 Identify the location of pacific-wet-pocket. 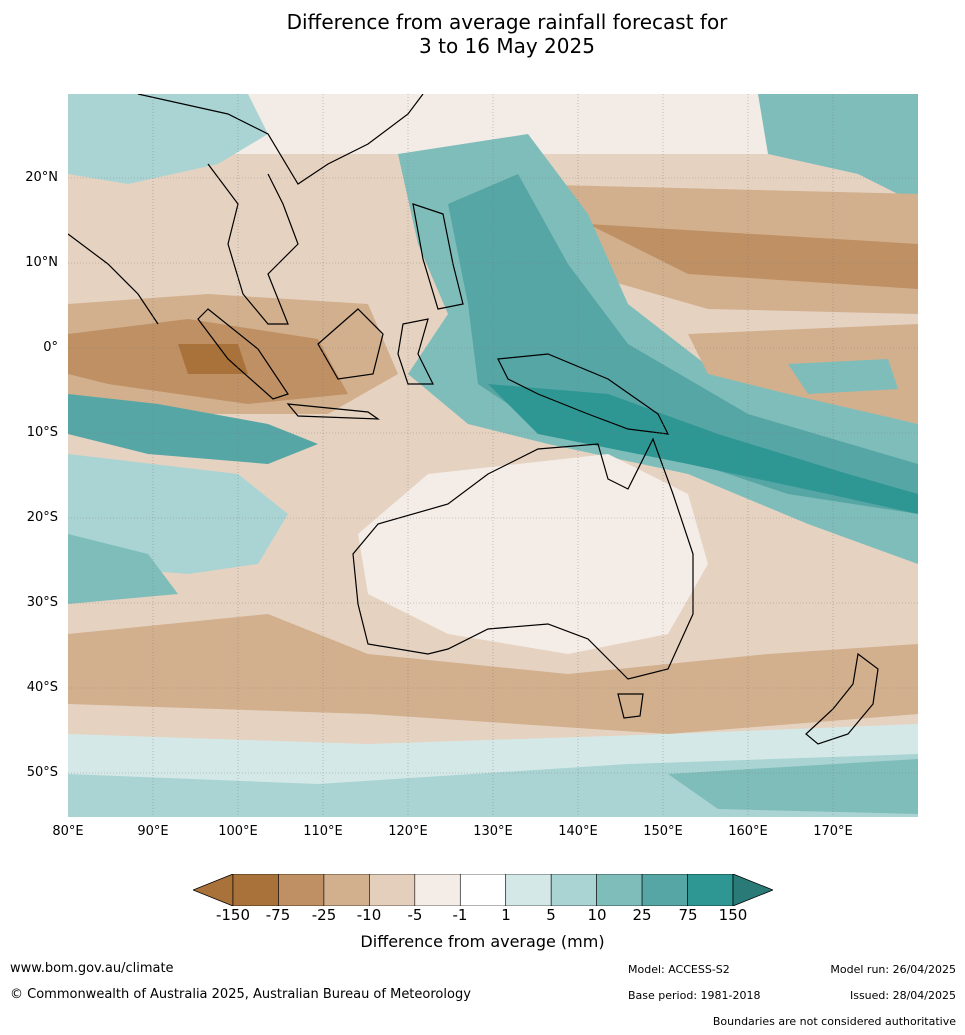
(843, 376).